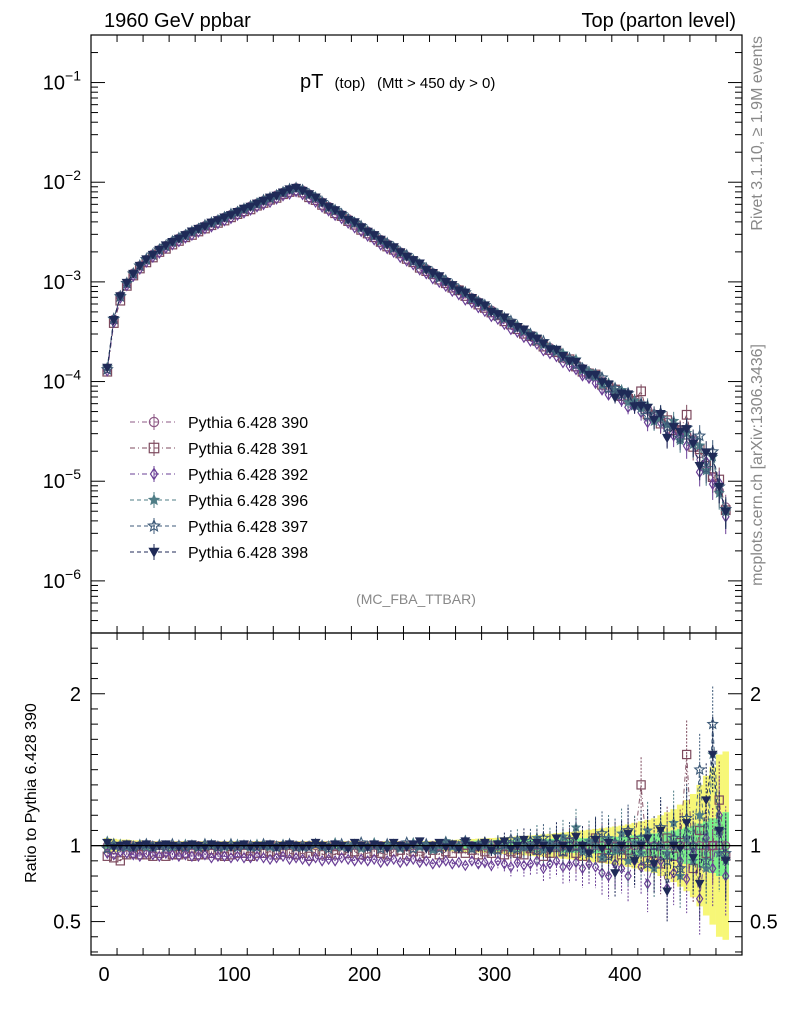  What do you see at coordinates (494, 975) in the screenshot?
I see `x-tick-label: 300` at bounding box center [494, 975].